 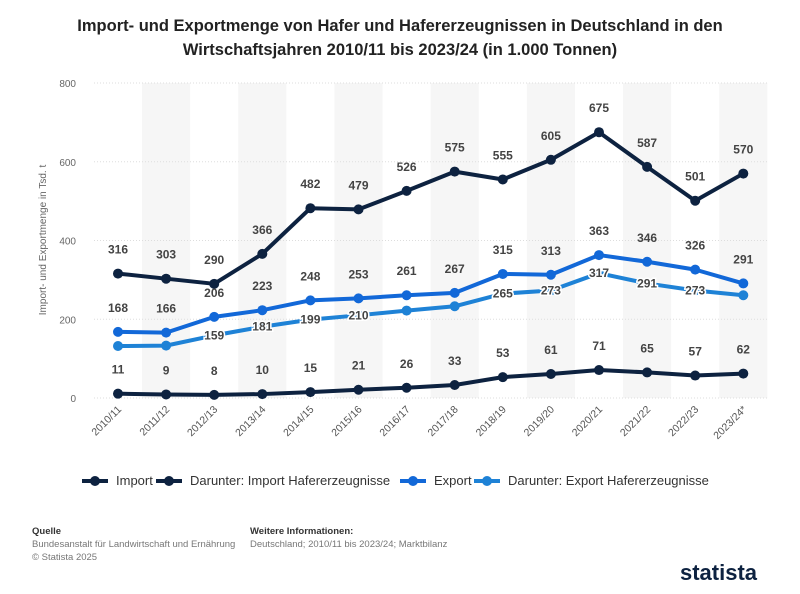 What do you see at coordinates (491, 421) in the screenshot?
I see `x-tick-label: 2018/19` at bounding box center [491, 421].